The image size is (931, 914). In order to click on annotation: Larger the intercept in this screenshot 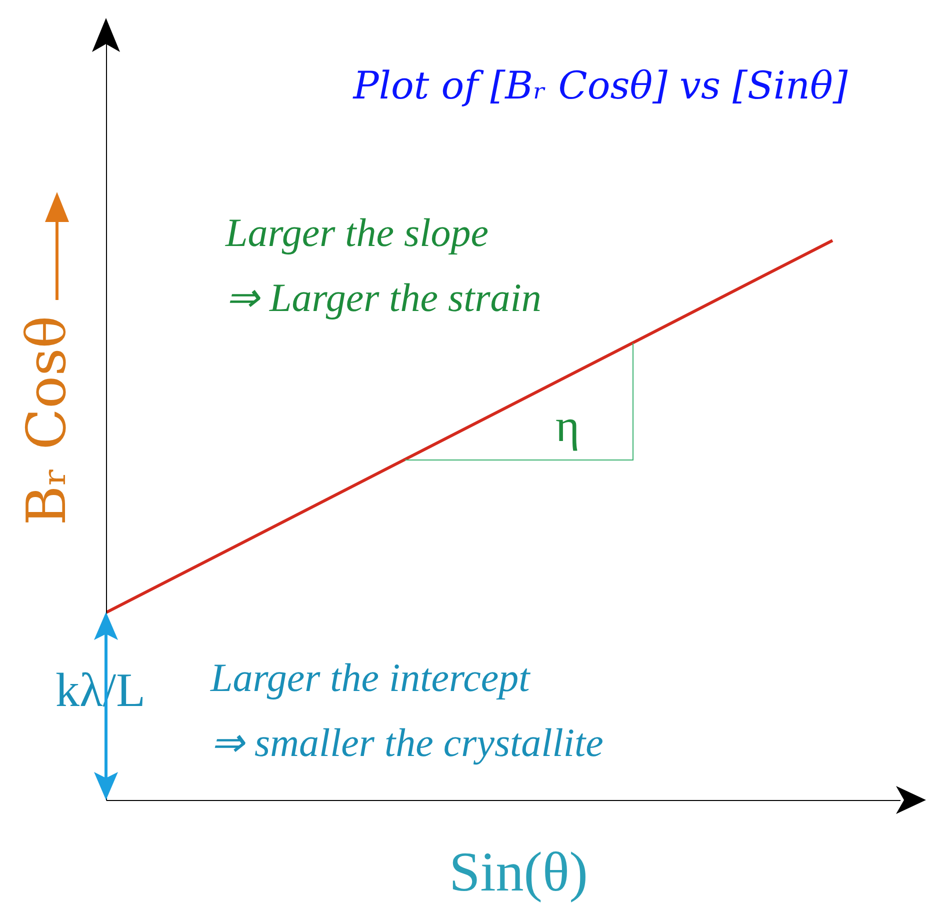, I will do `click(370, 677)`.